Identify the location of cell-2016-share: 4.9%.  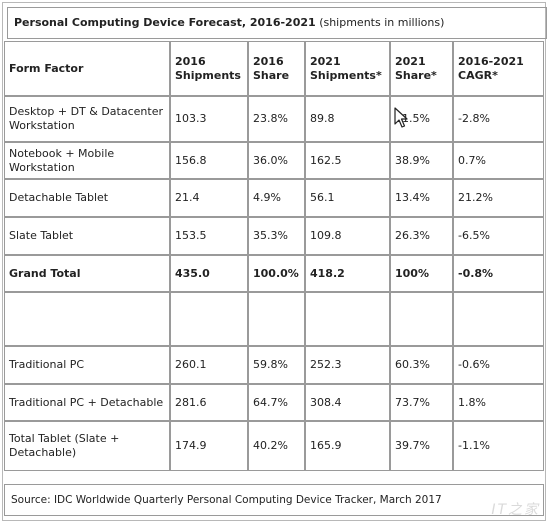
(276, 198).